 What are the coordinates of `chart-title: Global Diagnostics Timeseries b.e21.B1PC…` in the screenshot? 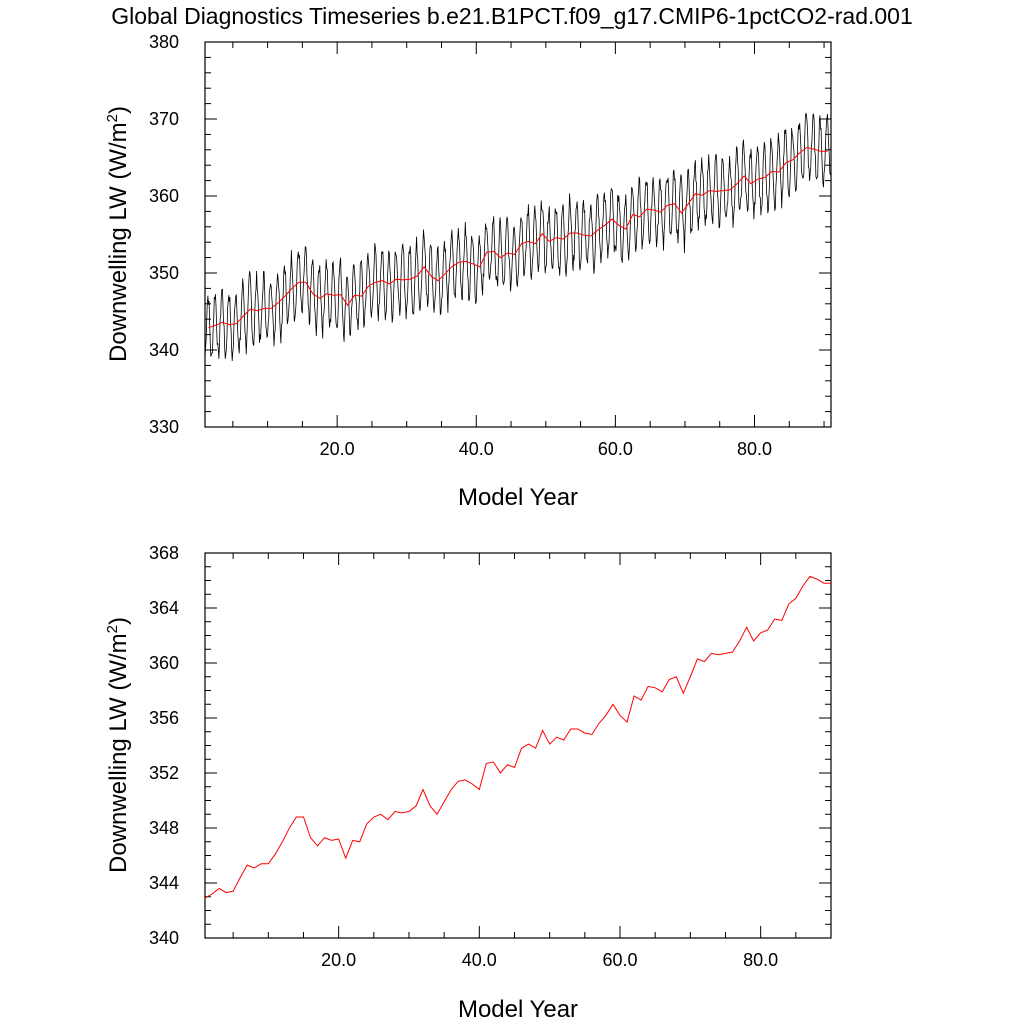 It's located at (512, 16).